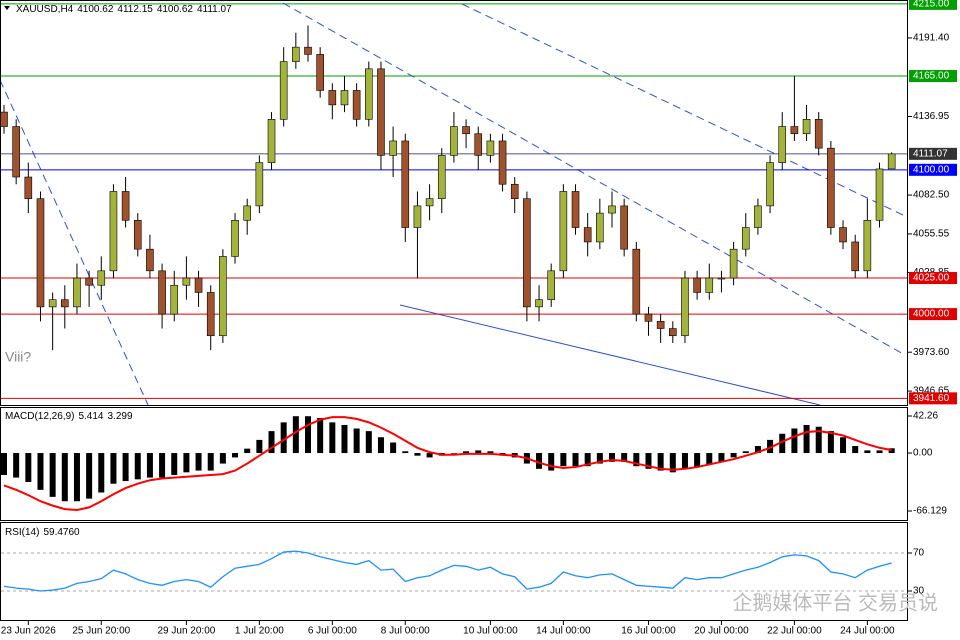  What do you see at coordinates (931, 234) in the screenshot?
I see `y-tick-label: 4055.55` at bounding box center [931, 234].